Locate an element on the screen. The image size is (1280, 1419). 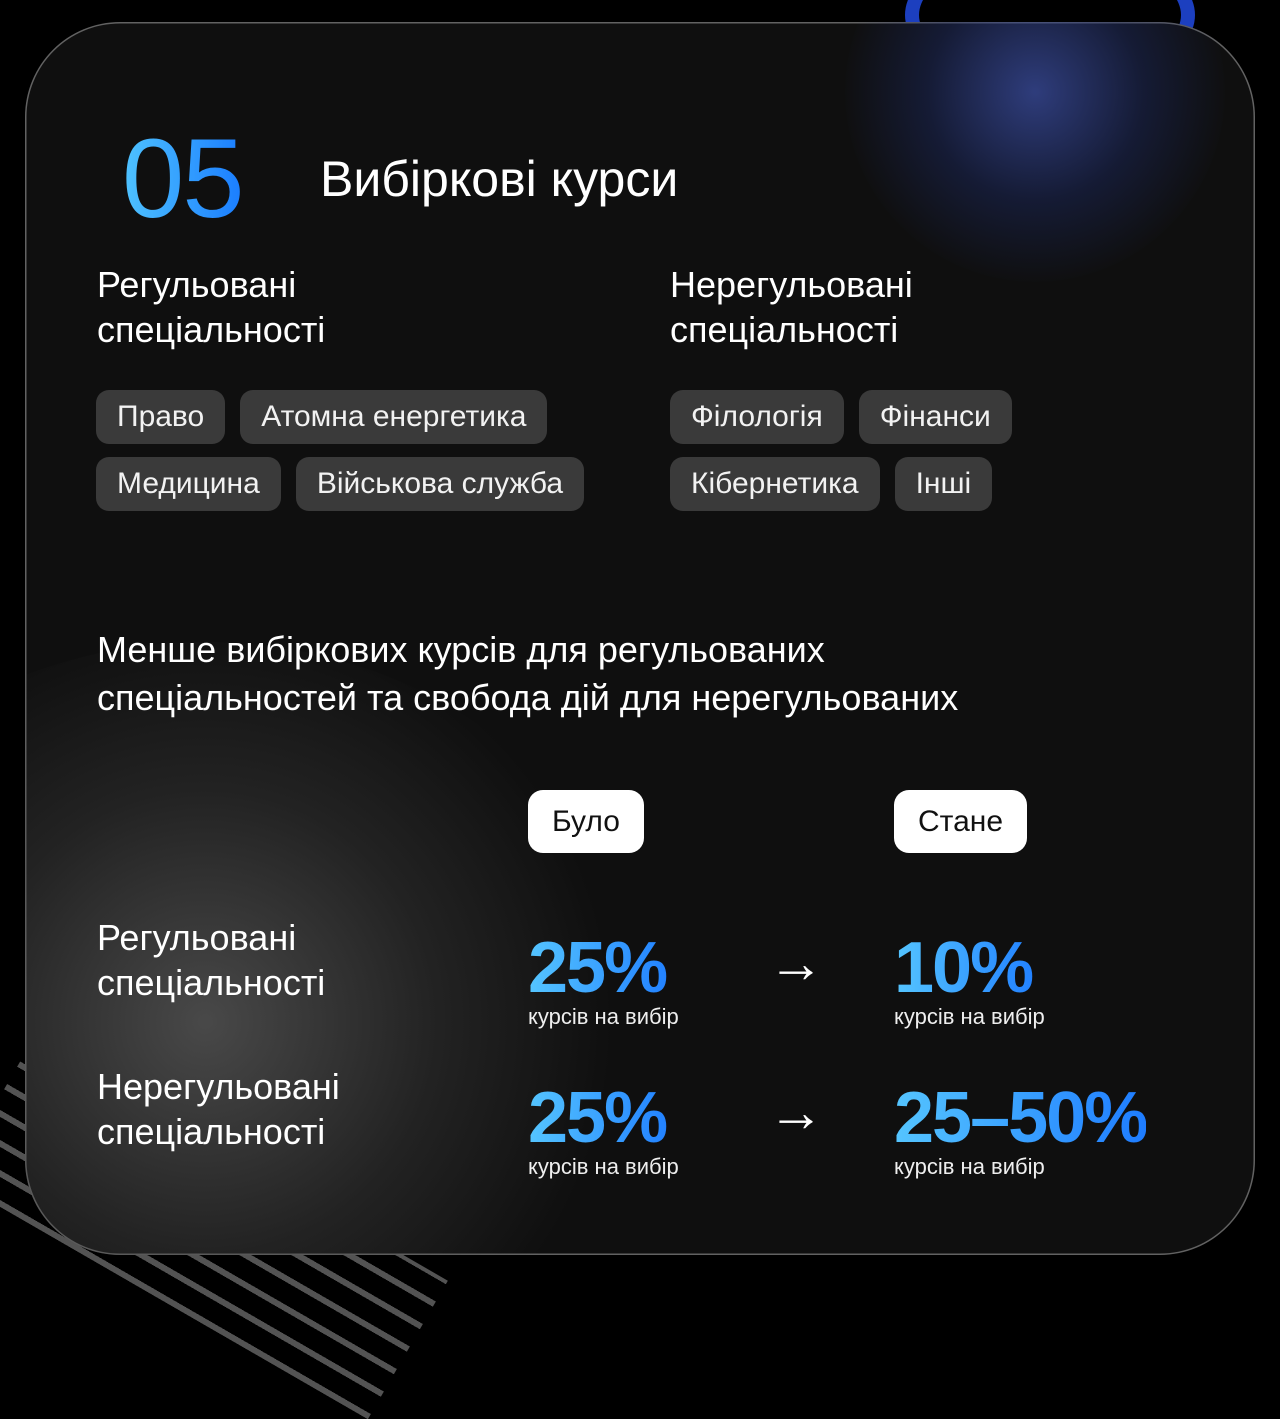
row-label-regulated: Регульовані спеціальності is located at coordinates (211, 960).